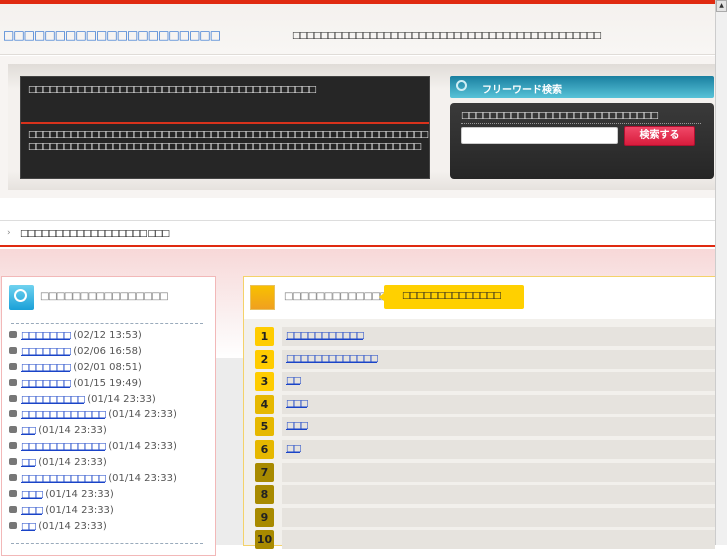 Image resolution: width=727 pixels, height=556 pixels. I want to click on rank-badge: 5, so click(264, 427).